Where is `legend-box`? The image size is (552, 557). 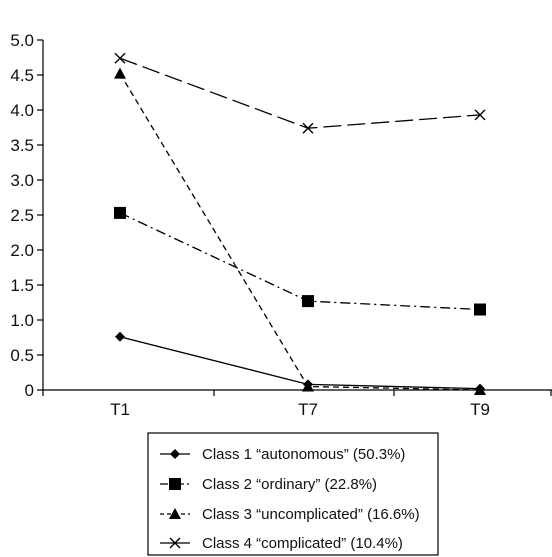
legend-box is located at coordinates (293, 494).